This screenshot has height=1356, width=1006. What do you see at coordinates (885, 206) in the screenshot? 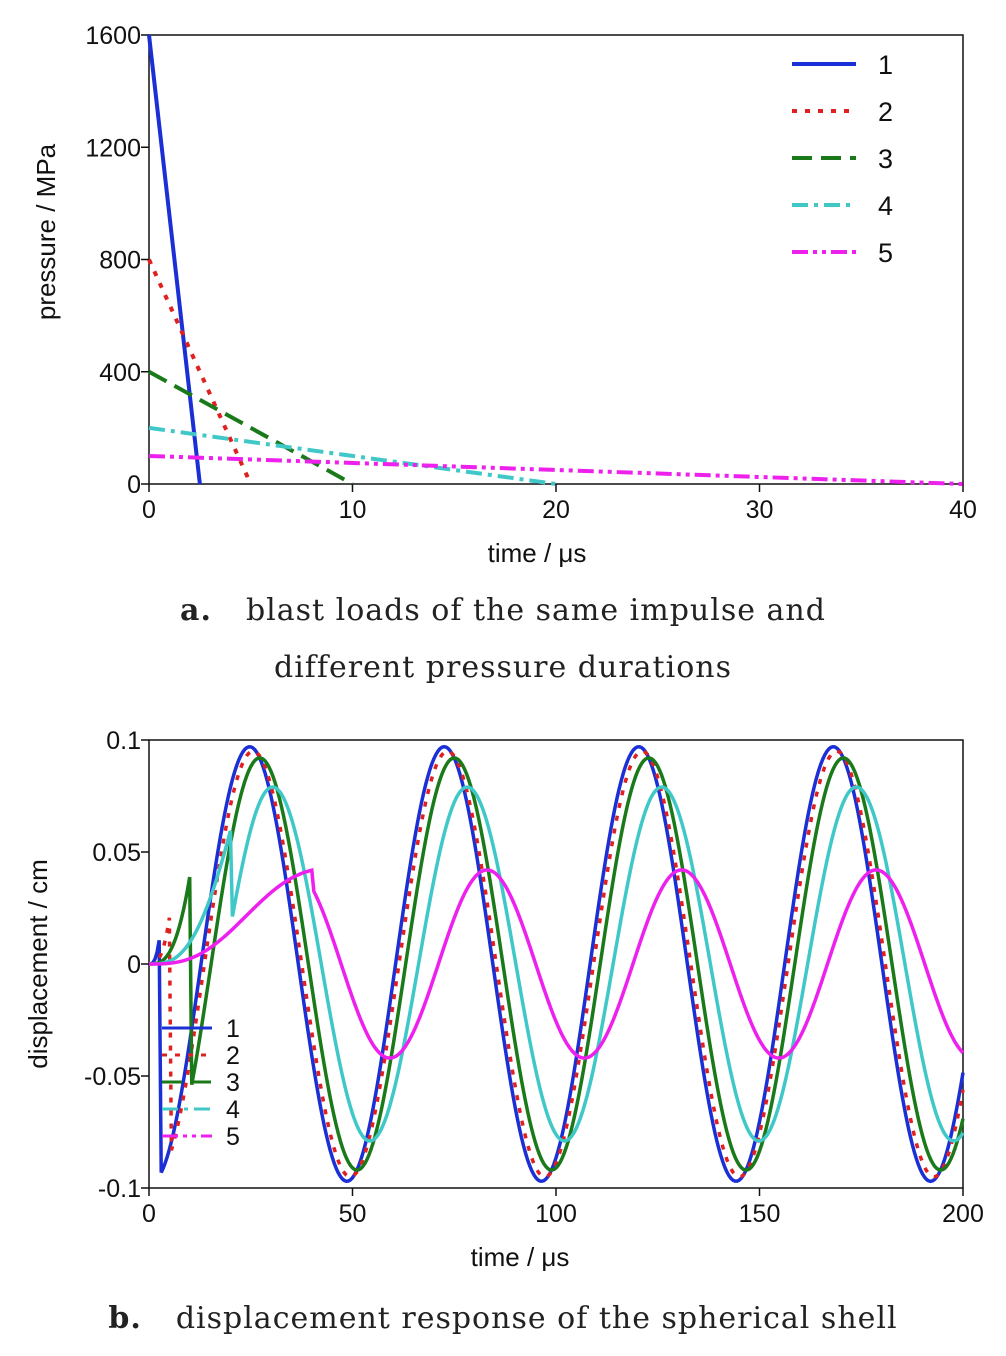
I see `chart-a-legend-label: 4` at bounding box center [885, 206].